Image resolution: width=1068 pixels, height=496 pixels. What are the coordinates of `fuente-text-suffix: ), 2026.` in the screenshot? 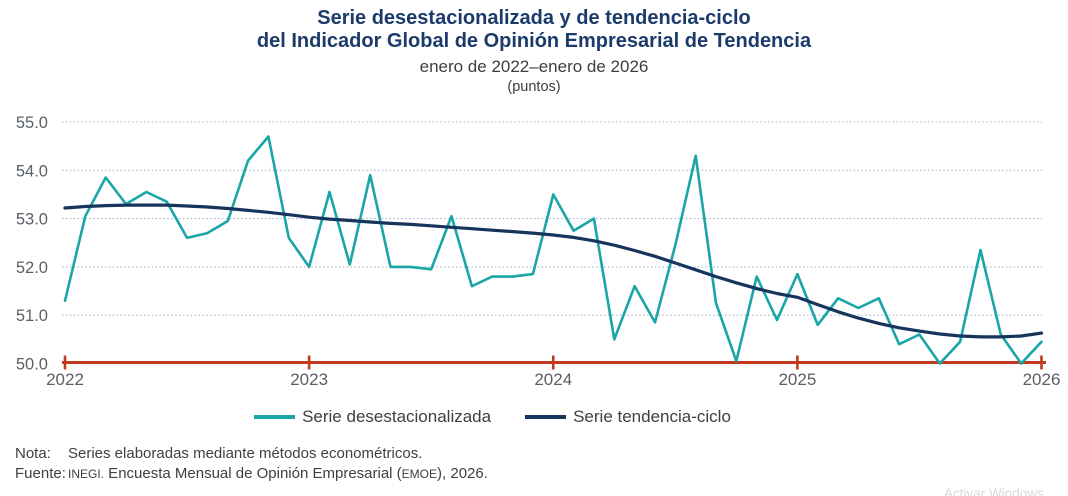 It's located at (462, 473).